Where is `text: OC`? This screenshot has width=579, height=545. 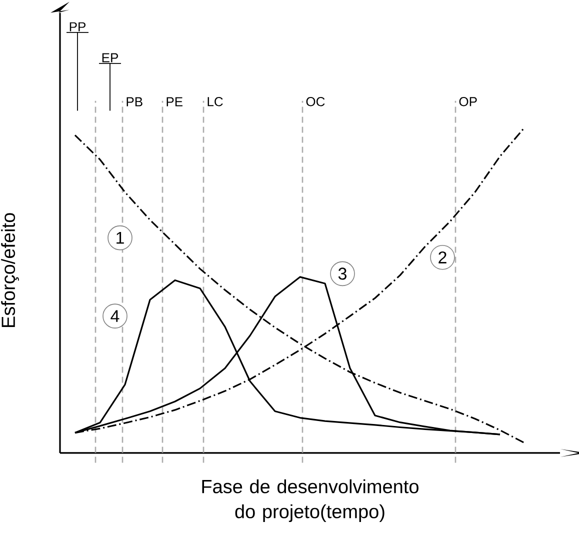
text: OC is located at coordinates (315, 101).